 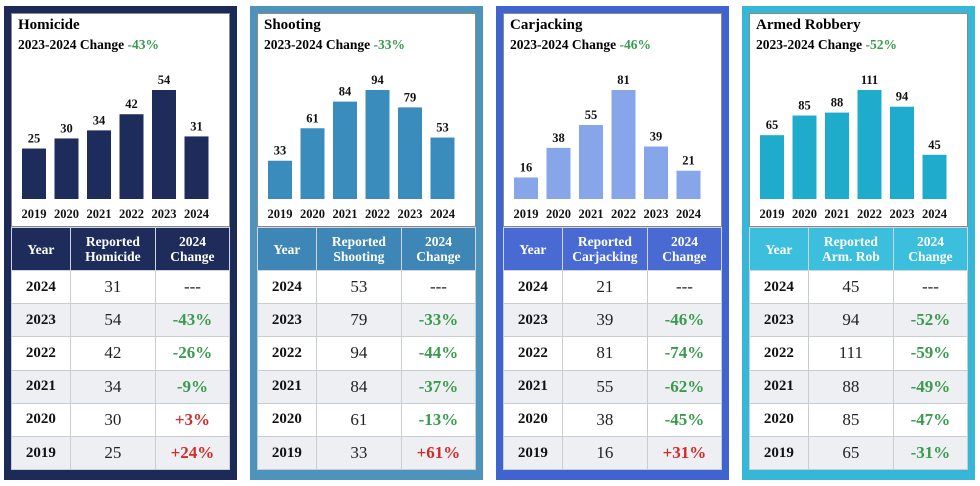 What do you see at coordinates (881, 44) in the screenshot?
I see `subtitle-percent: -52%` at bounding box center [881, 44].